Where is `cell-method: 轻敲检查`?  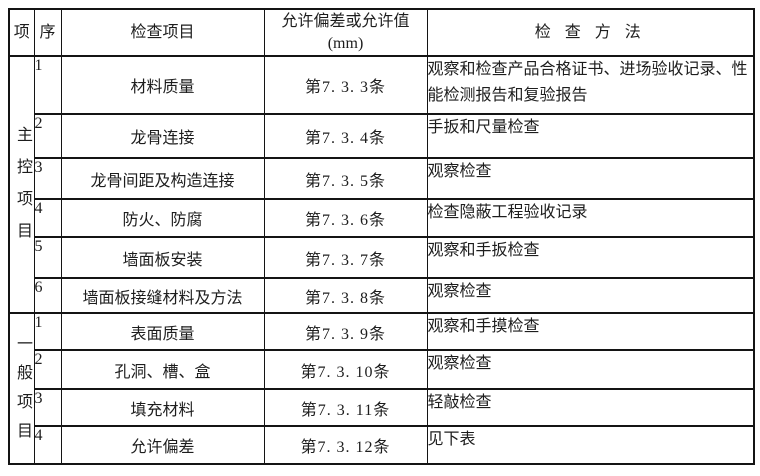
cell-method: 轻敲检查 is located at coordinates (590, 407).